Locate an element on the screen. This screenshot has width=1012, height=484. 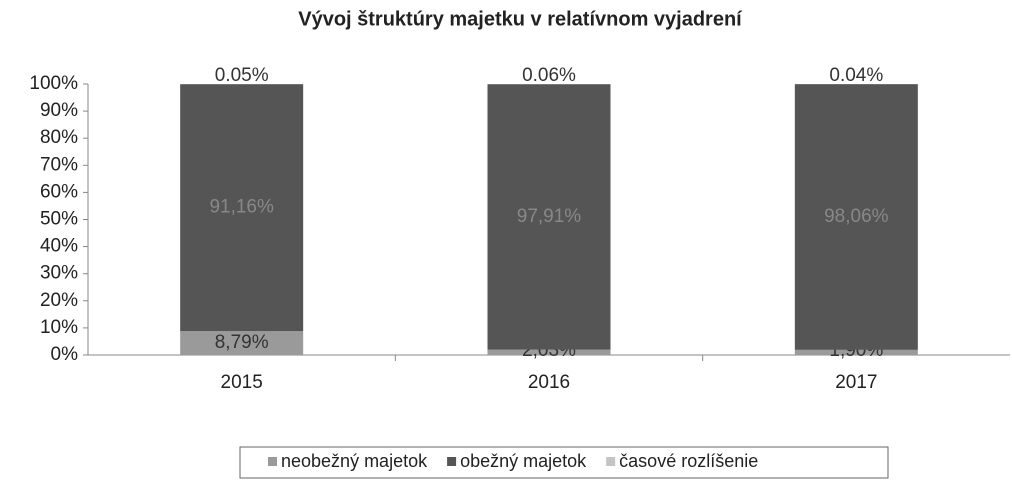
y-tick-label: 100% is located at coordinates (53, 83).